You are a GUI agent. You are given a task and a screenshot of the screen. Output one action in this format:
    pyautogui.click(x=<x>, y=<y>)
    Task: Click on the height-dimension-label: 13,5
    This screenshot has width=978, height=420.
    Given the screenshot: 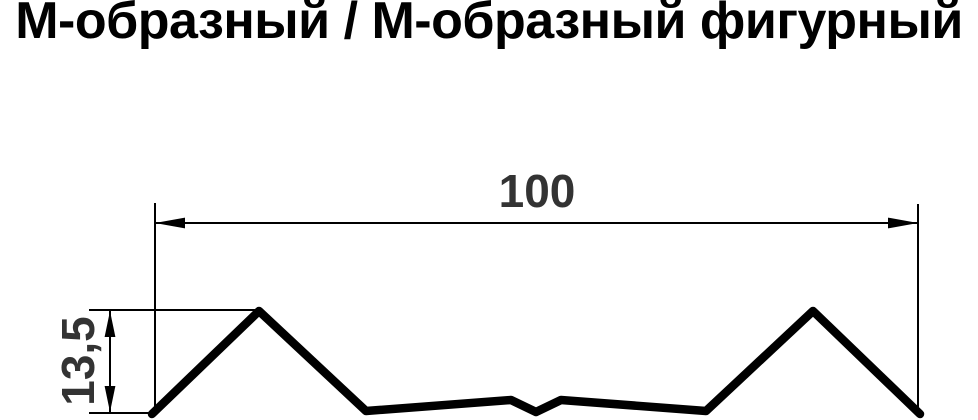 What is the action you would take?
    pyautogui.click(x=78, y=361)
    